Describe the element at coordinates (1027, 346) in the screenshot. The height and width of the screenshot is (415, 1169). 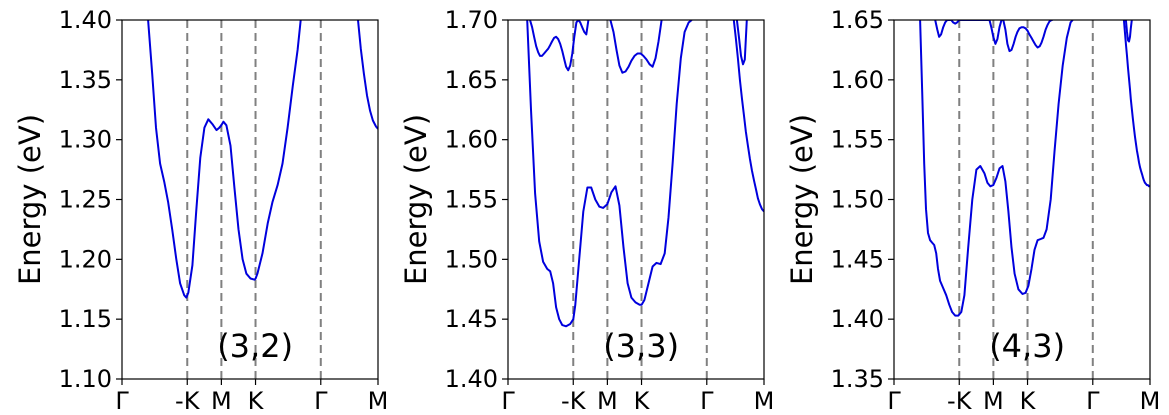
I see `panel-annotation: (4,3)` at that location.